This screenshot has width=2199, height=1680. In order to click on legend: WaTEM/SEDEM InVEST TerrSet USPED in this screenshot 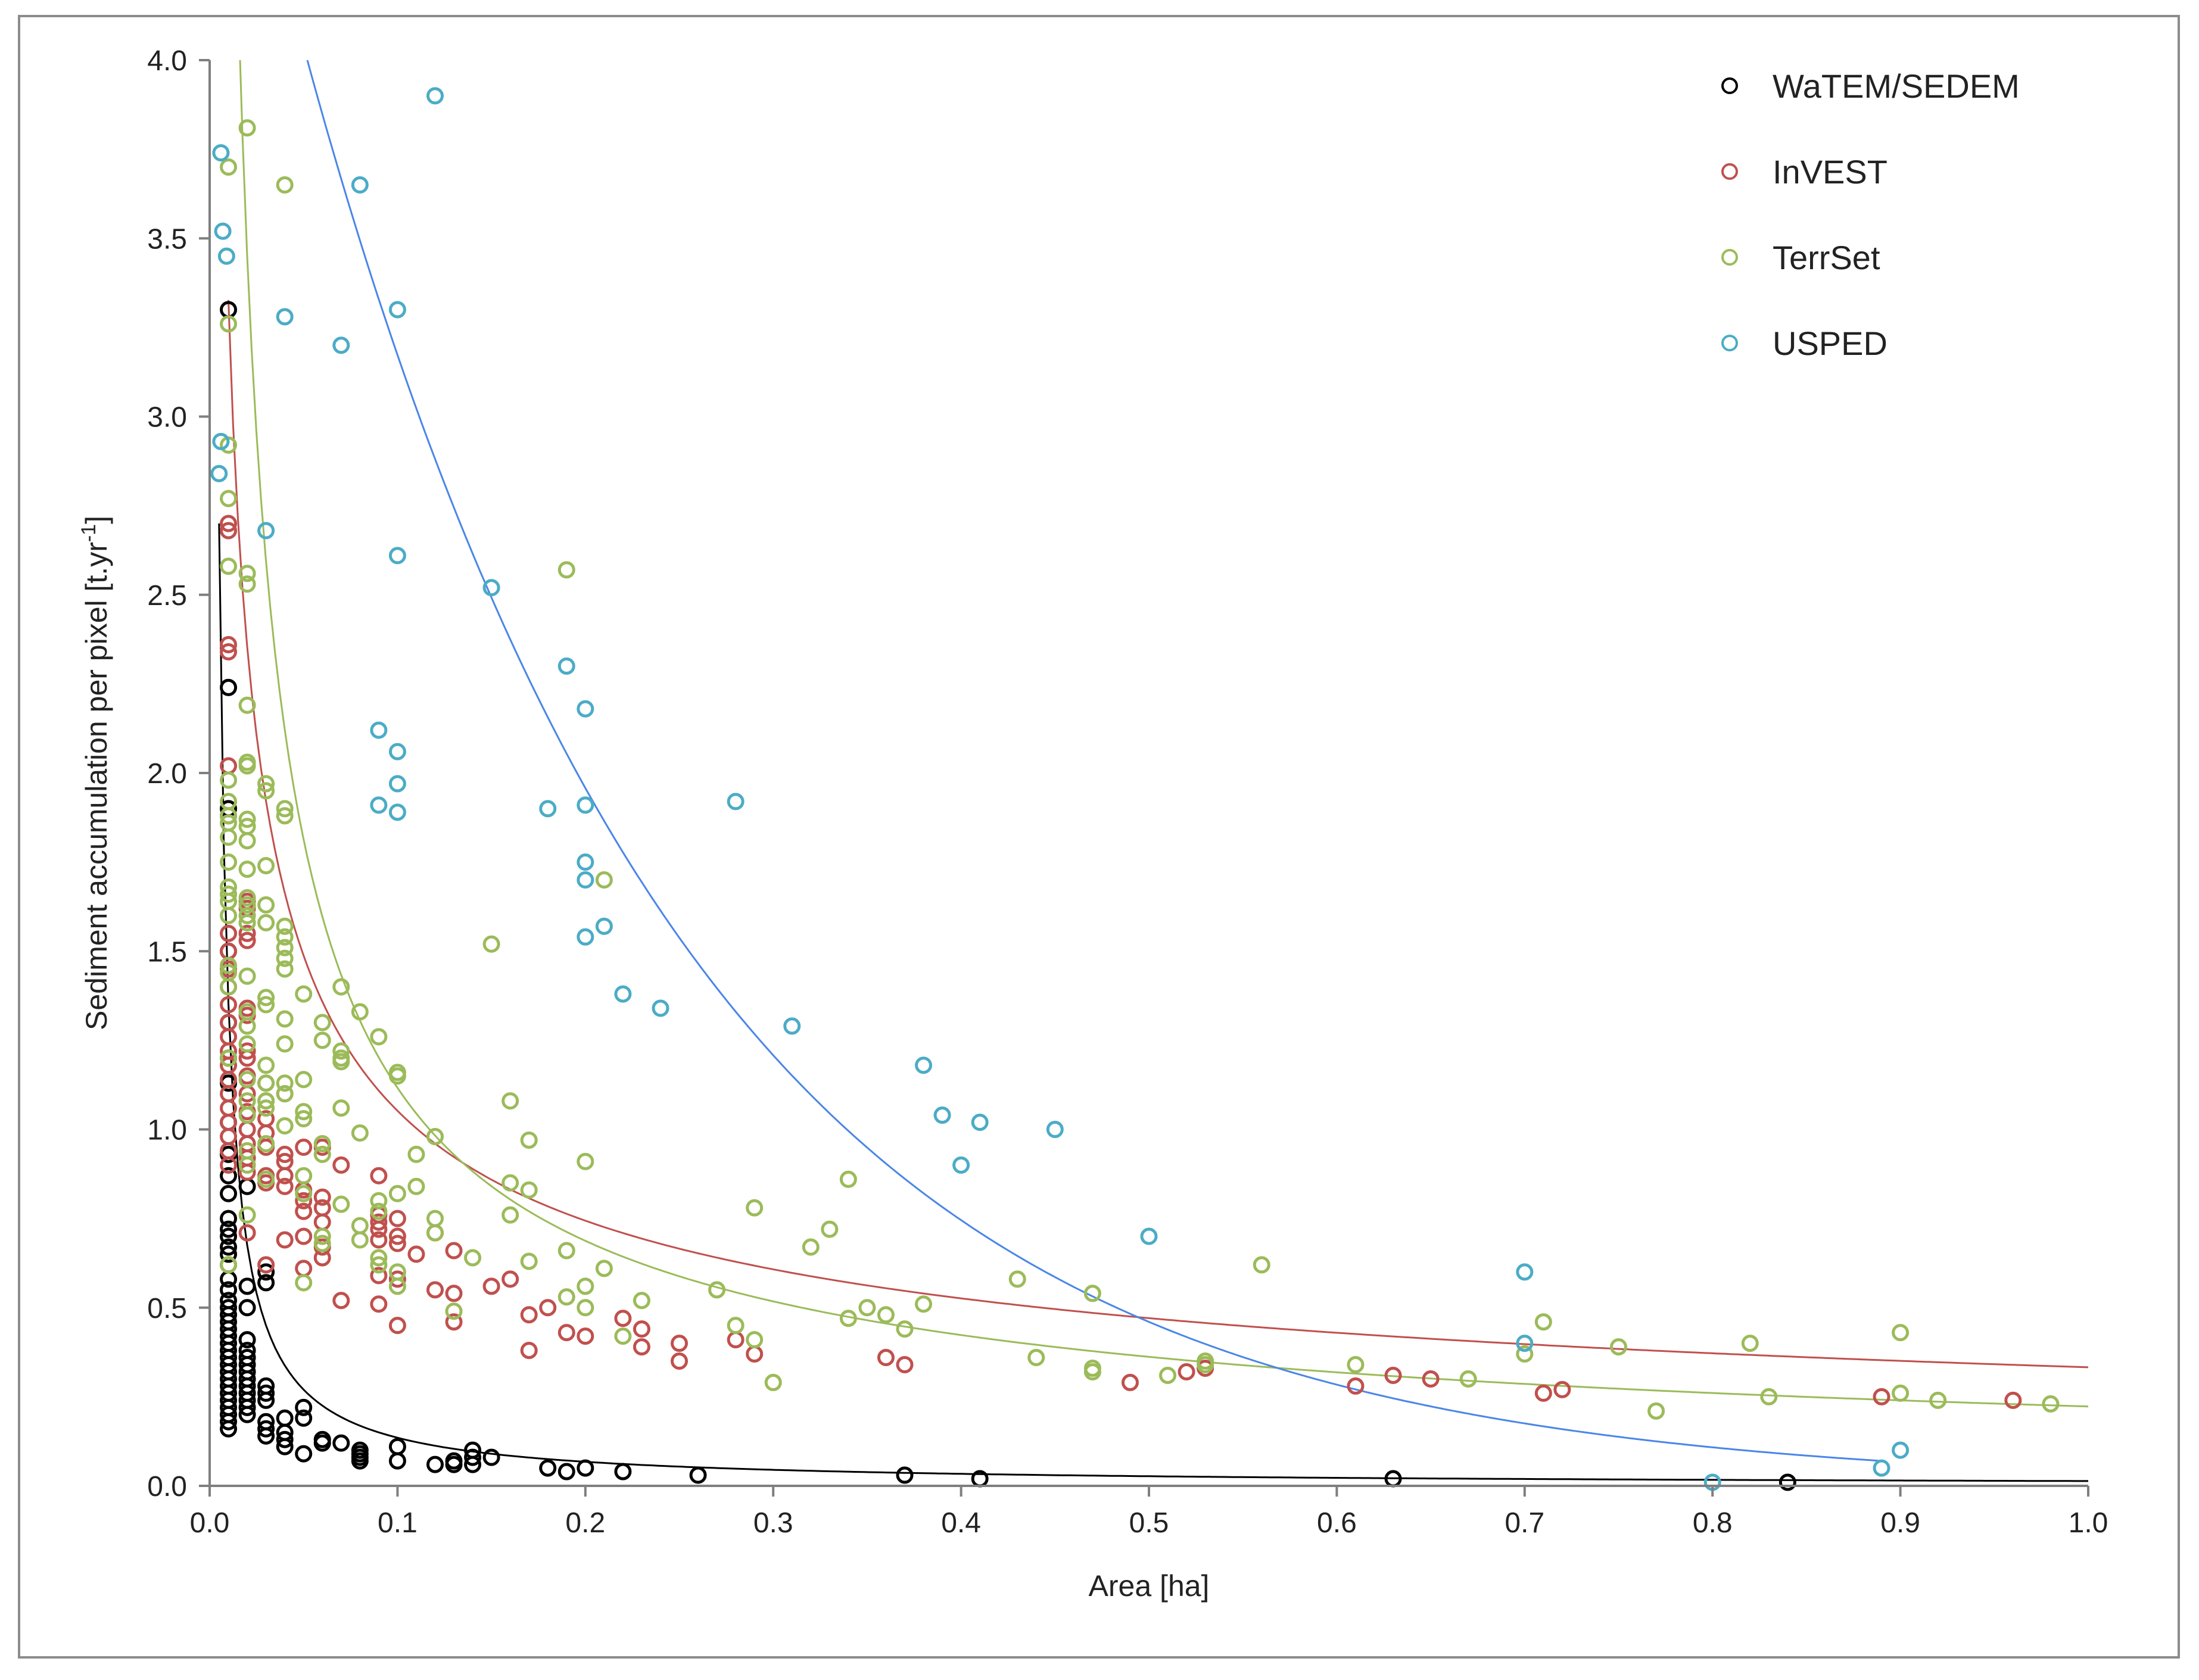, I will do `click(1871, 214)`.